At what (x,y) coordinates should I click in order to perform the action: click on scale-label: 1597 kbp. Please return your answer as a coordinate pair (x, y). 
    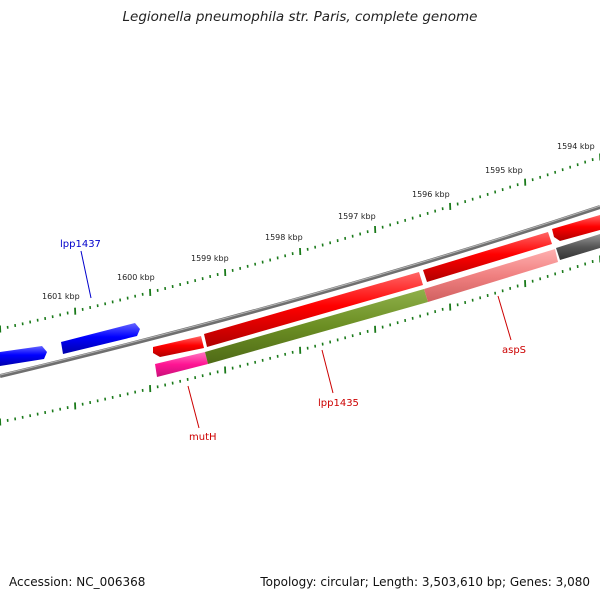
    Looking at the image, I should click on (357, 216).